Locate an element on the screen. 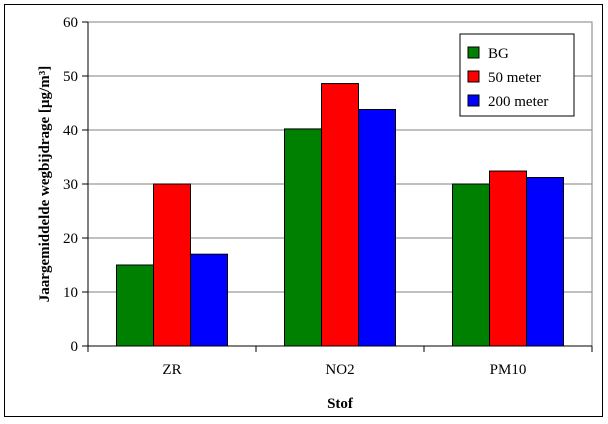  bar-pm10-200-meter is located at coordinates (545, 262).